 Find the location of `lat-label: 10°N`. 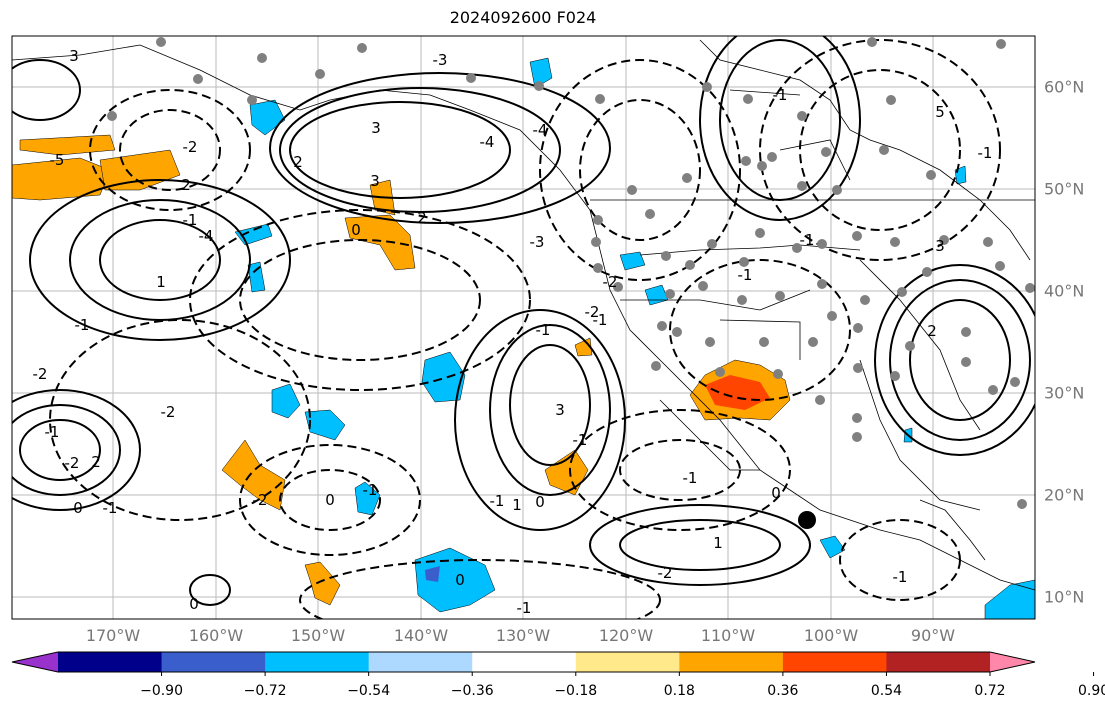

lat-label: 10°N is located at coordinates (1064, 597).